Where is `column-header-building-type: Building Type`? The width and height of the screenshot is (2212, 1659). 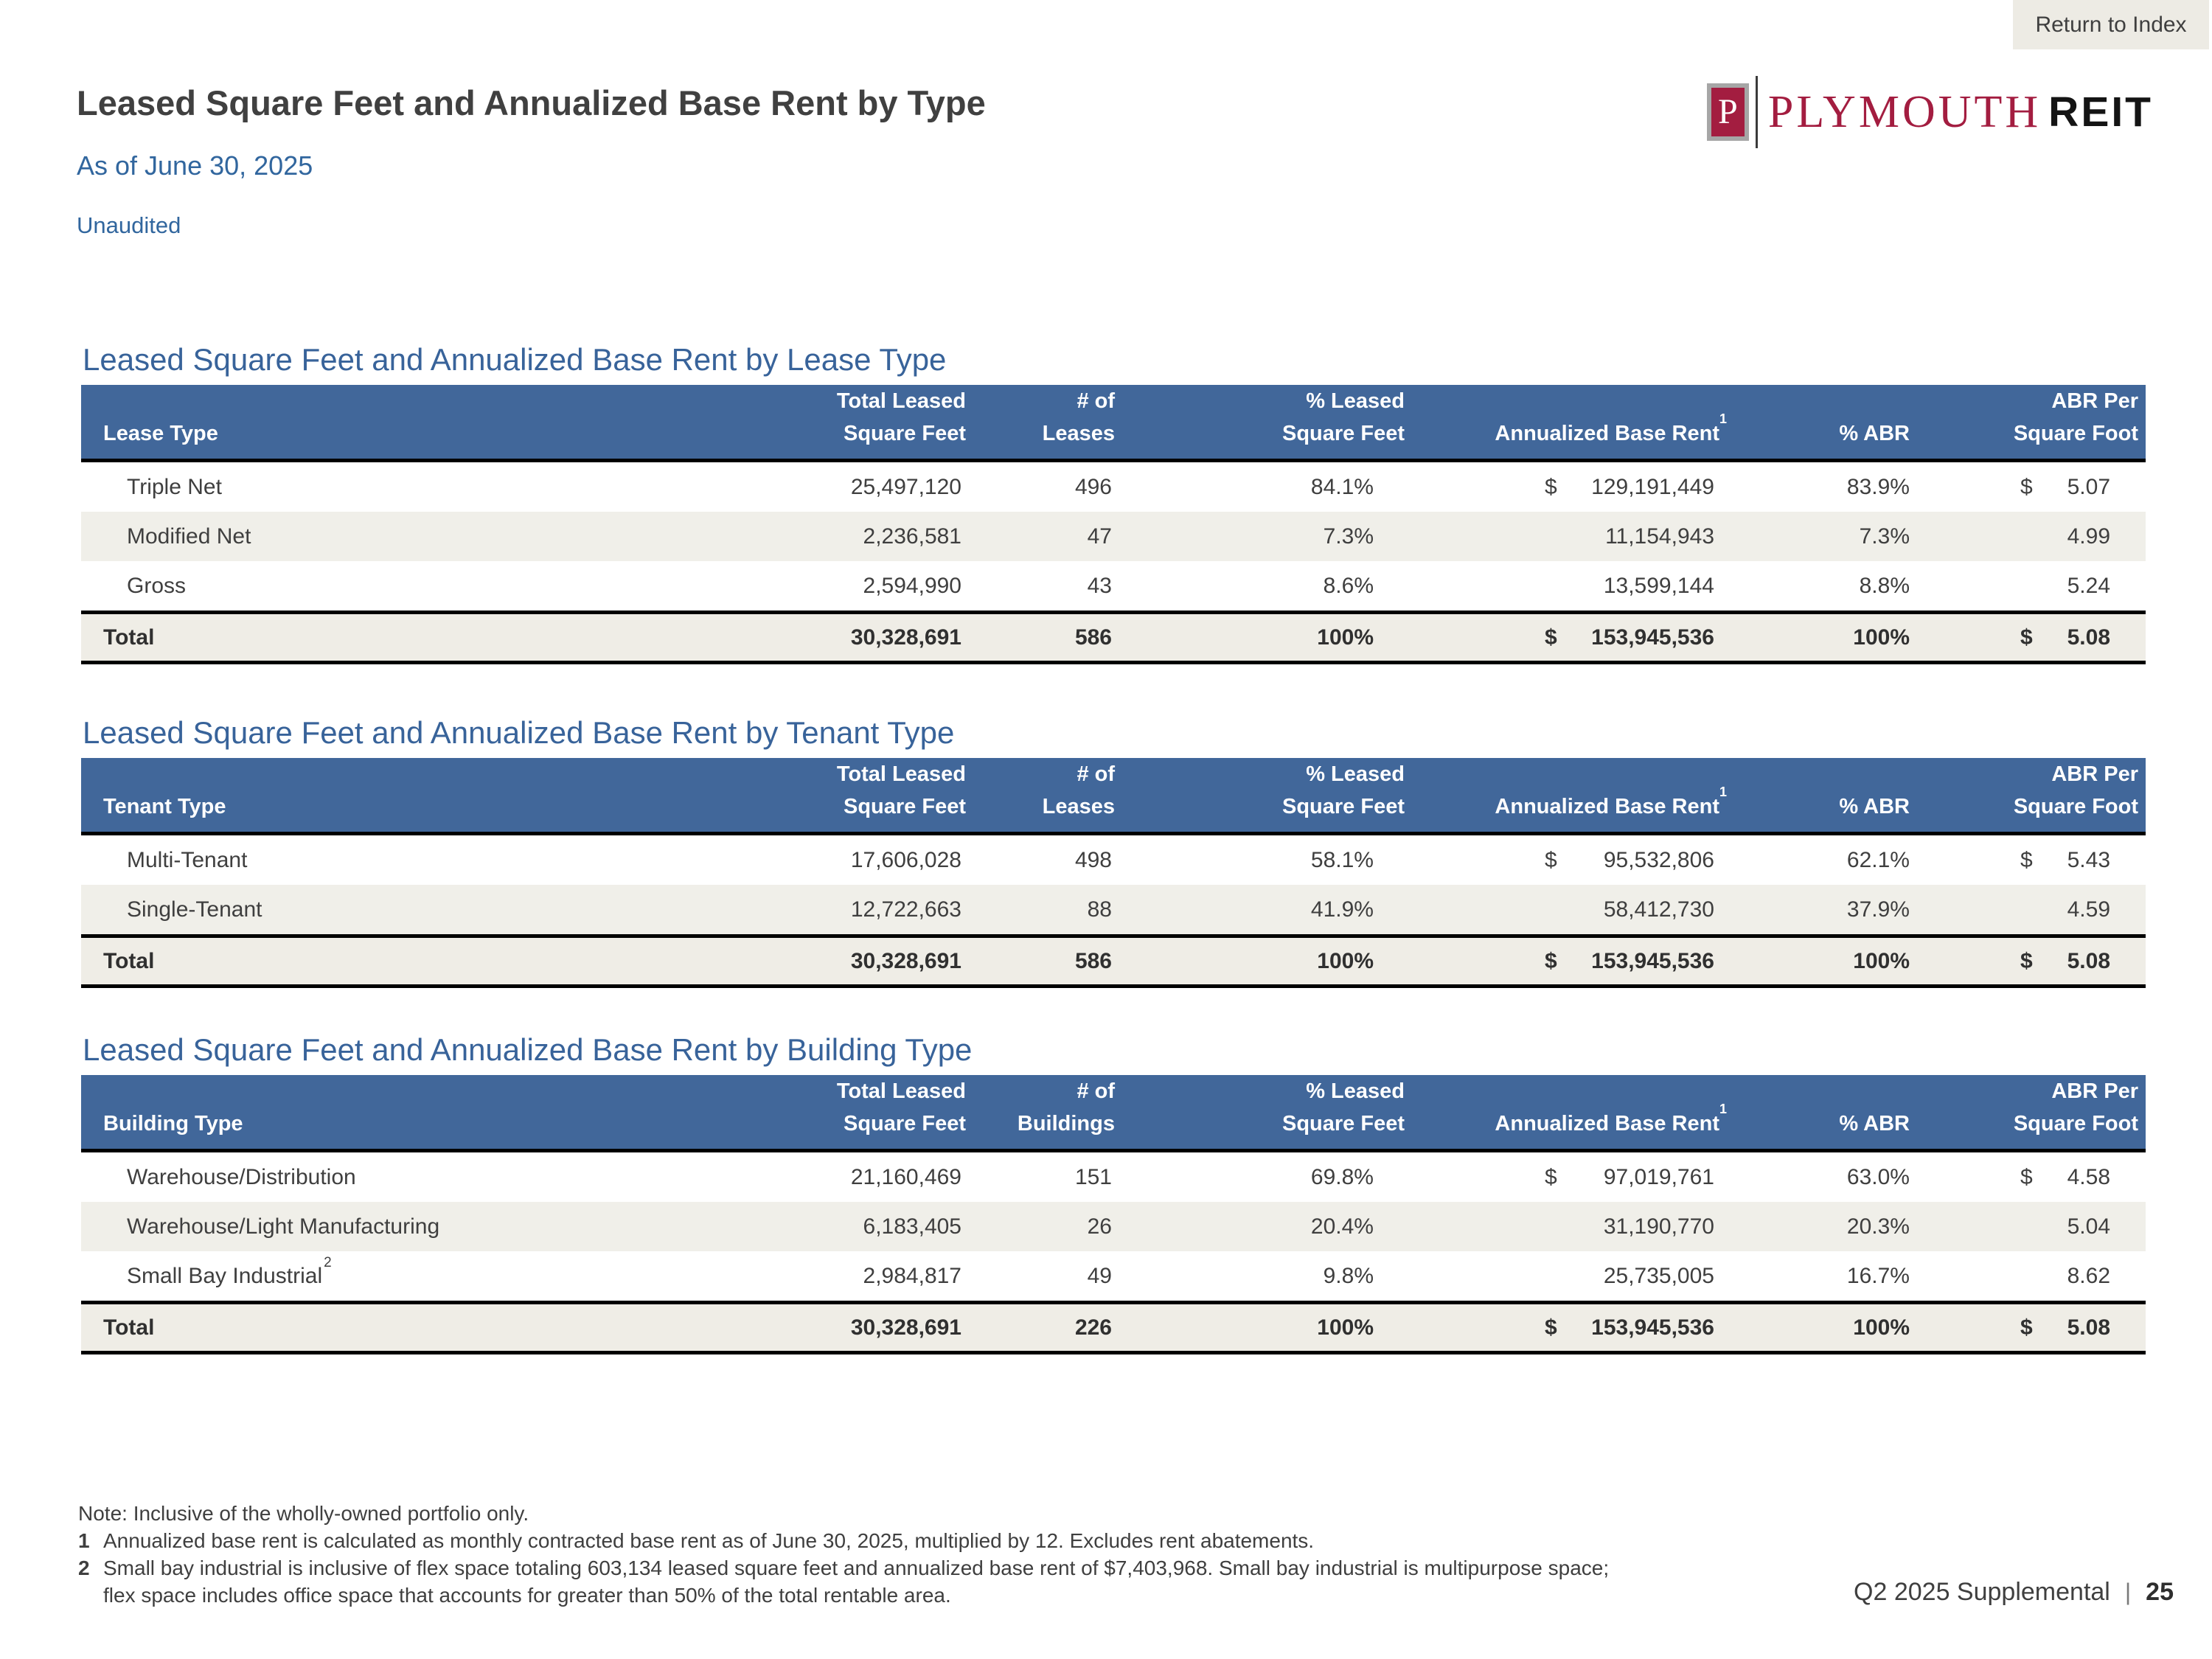 column-header-building-type: Building Type is located at coordinates (173, 1123).